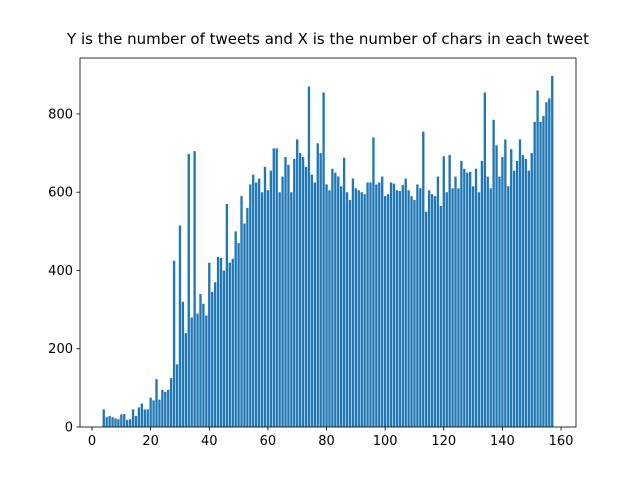 Image resolution: width=640 pixels, height=480 pixels. I want to click on x-tick-label: 0, so click(92, 441).